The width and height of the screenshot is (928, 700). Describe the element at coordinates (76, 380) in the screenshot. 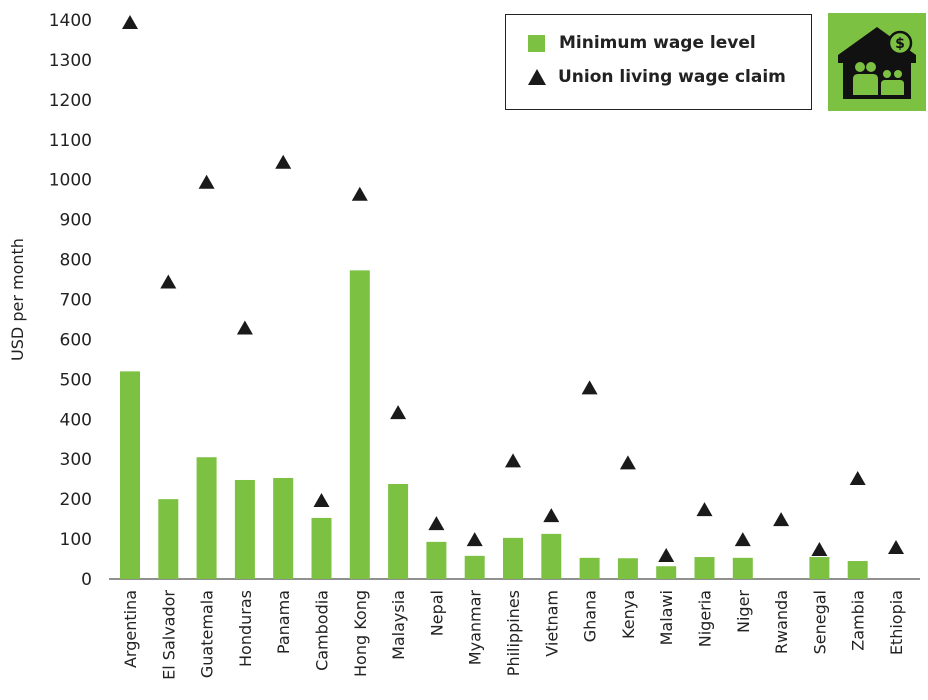

I see `y-tick-label: 500` at that location.